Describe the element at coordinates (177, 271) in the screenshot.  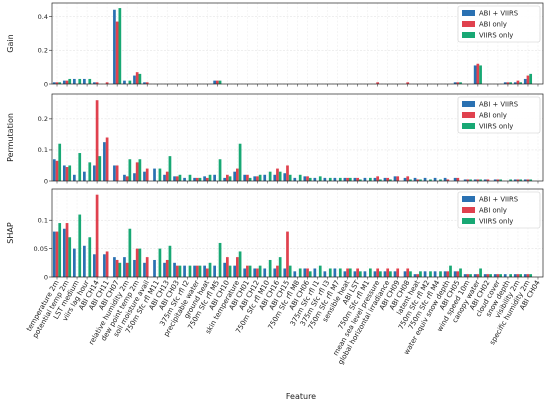
I see `bar-abi-only-abi-ch03` at that location.